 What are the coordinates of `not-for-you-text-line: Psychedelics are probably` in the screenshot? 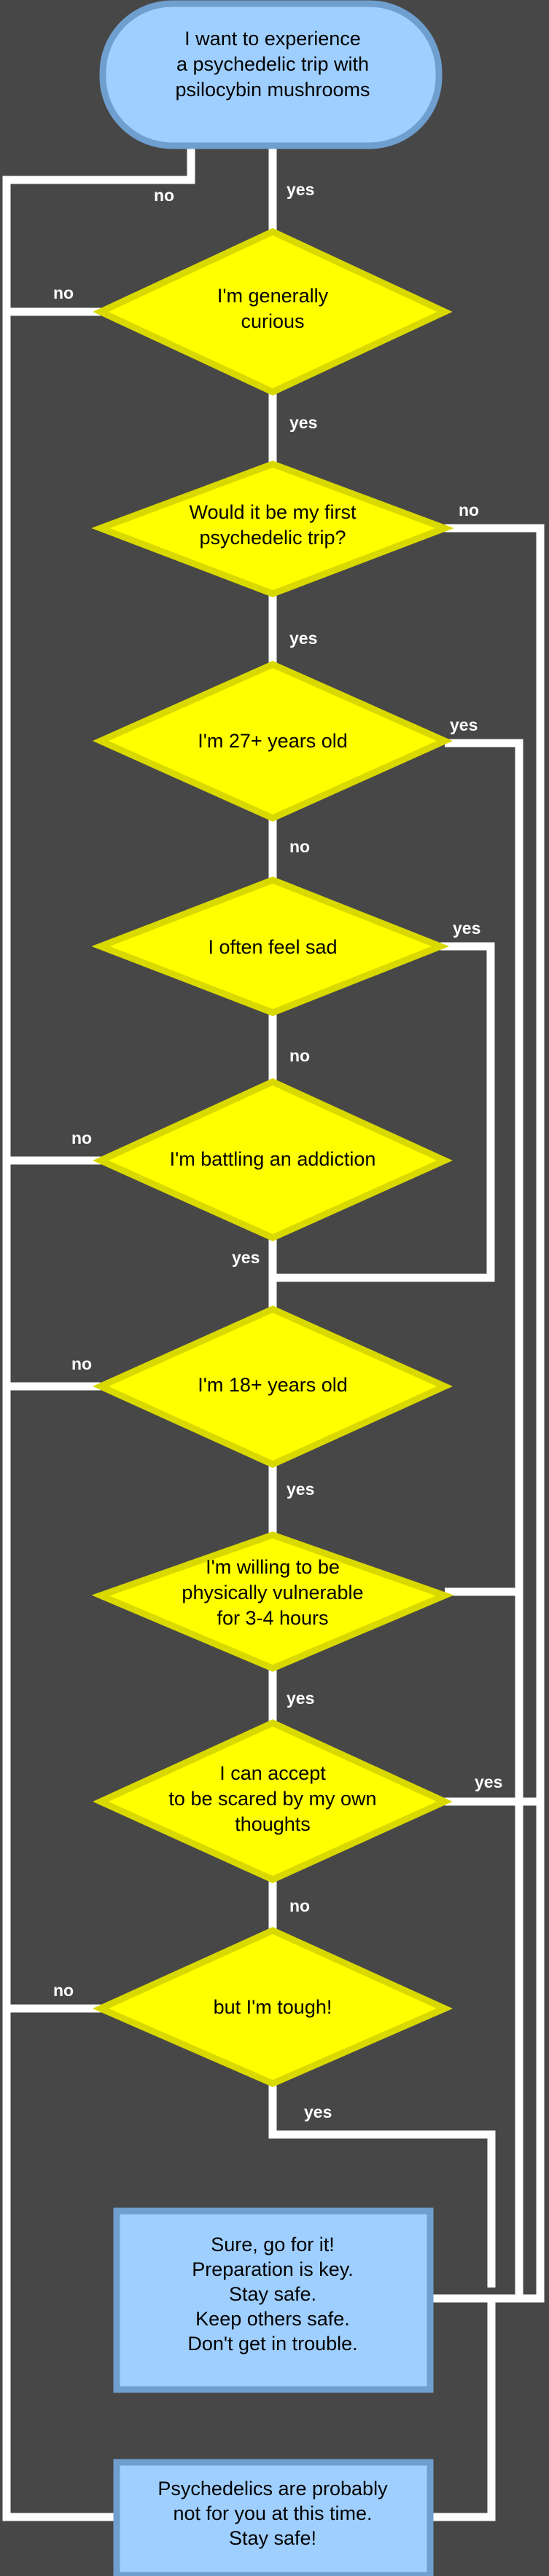 It's located at (272, 2489).